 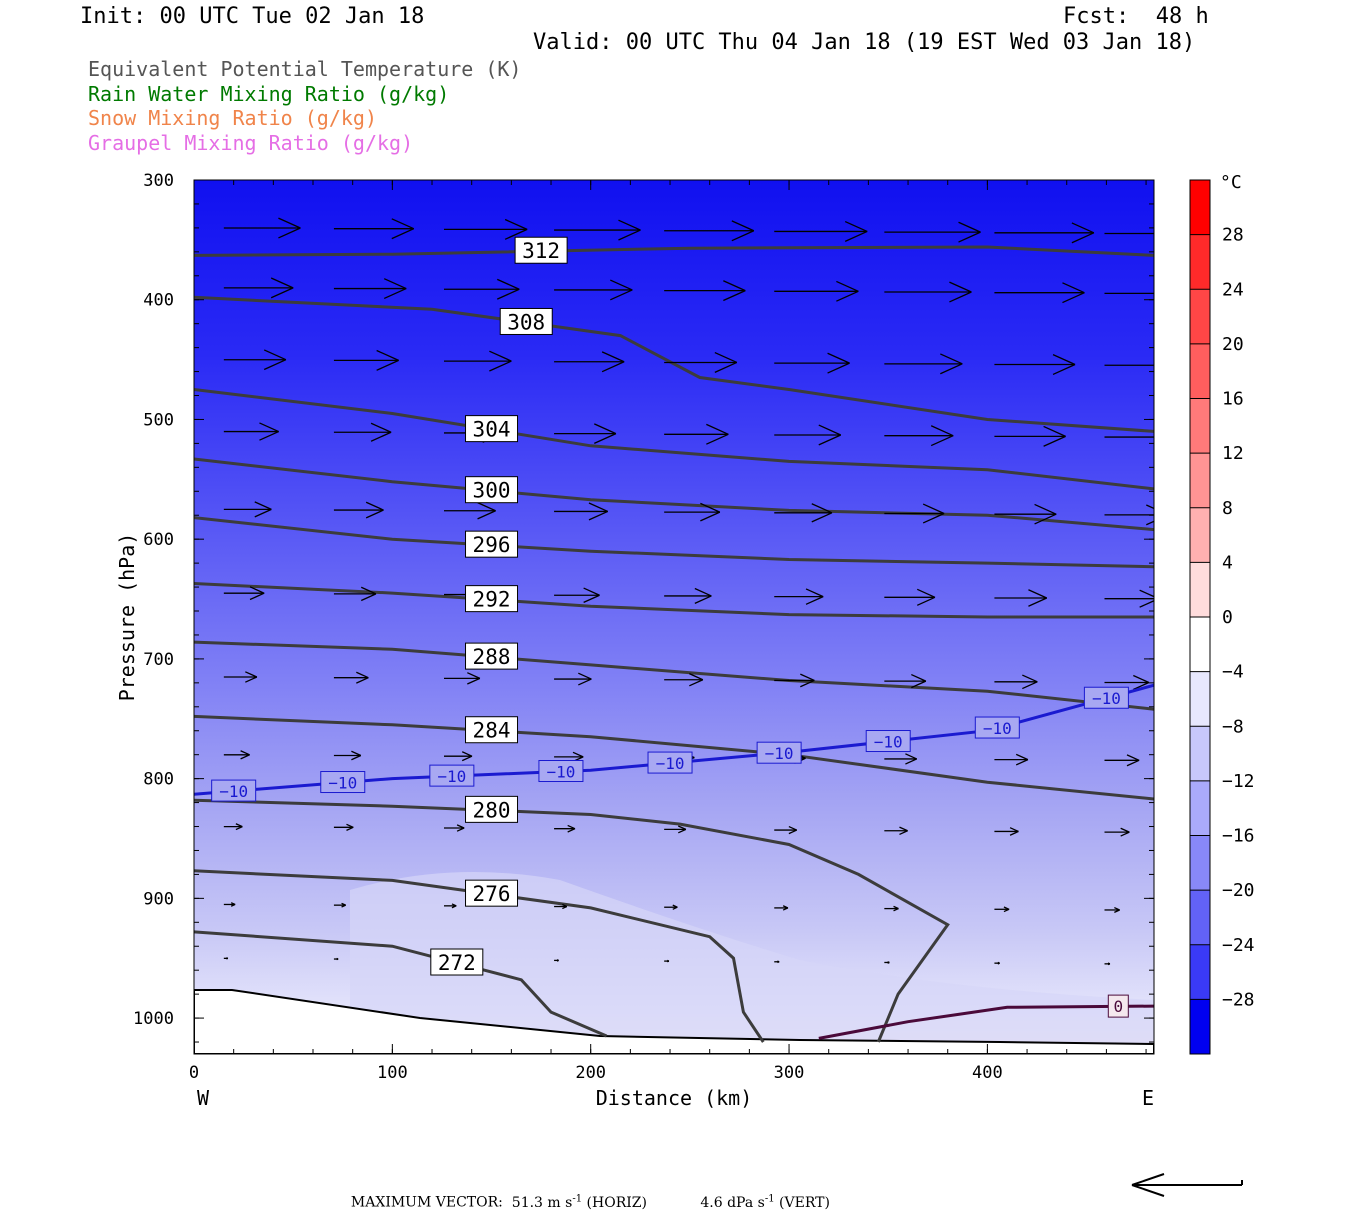 I want to click on max-vector-arrow-icon, so click(x=1187, y=1185).